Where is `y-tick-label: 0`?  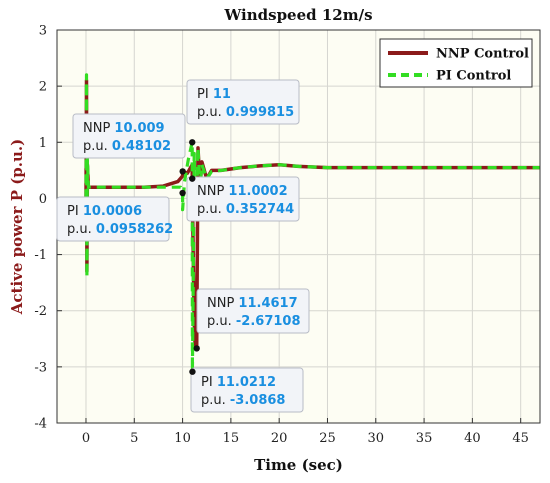 y-tick-label: 0 is located at coordinates (43, 199).